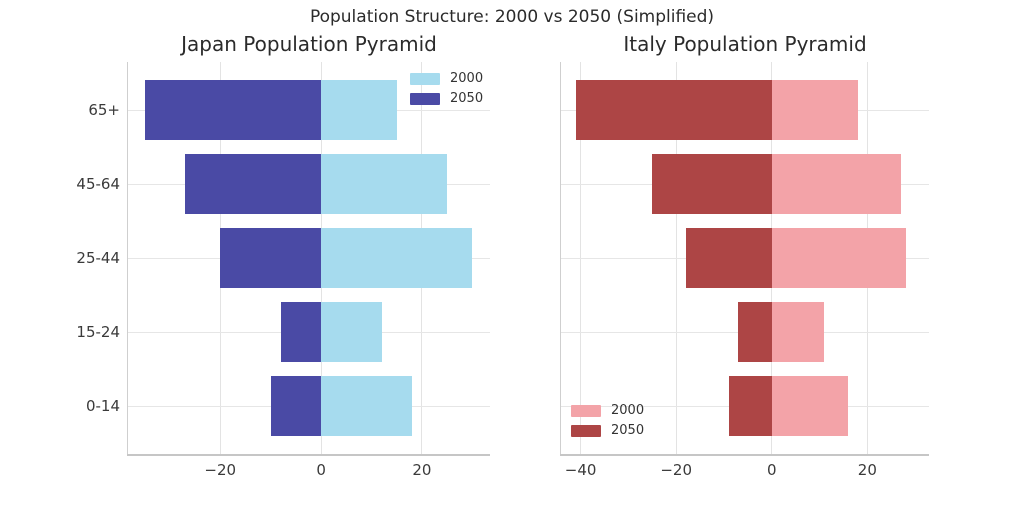 This screenshot has height=512, width=1024. I want to click on japan-bar-2050-65plus, so click(233, 110).